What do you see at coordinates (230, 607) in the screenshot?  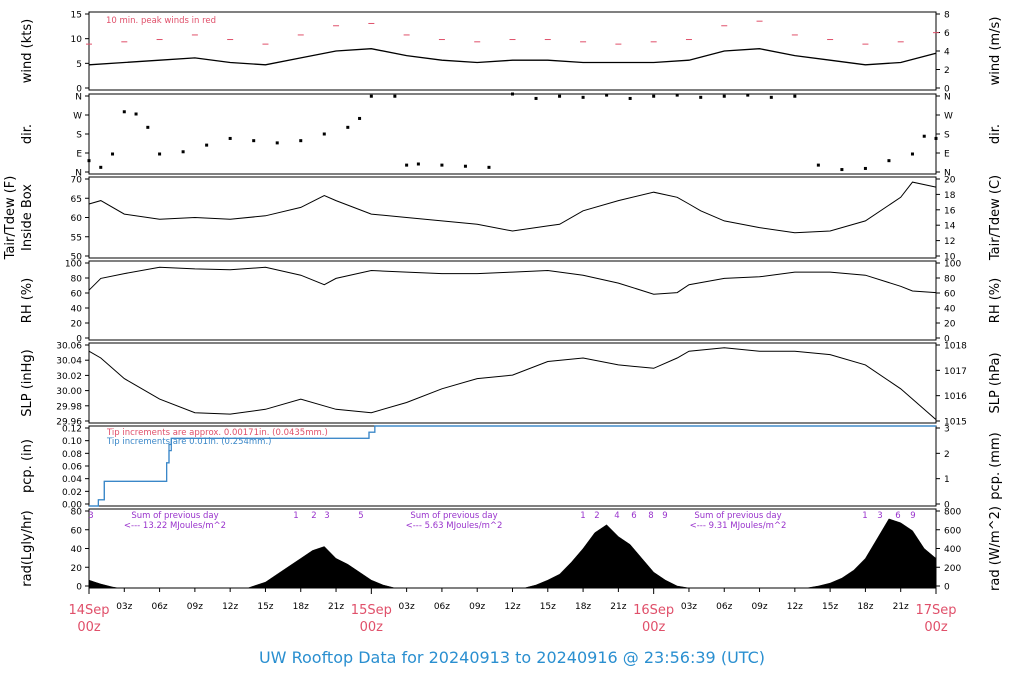 I see `x-tick-label: 12z` at bounding box center [230, 607].